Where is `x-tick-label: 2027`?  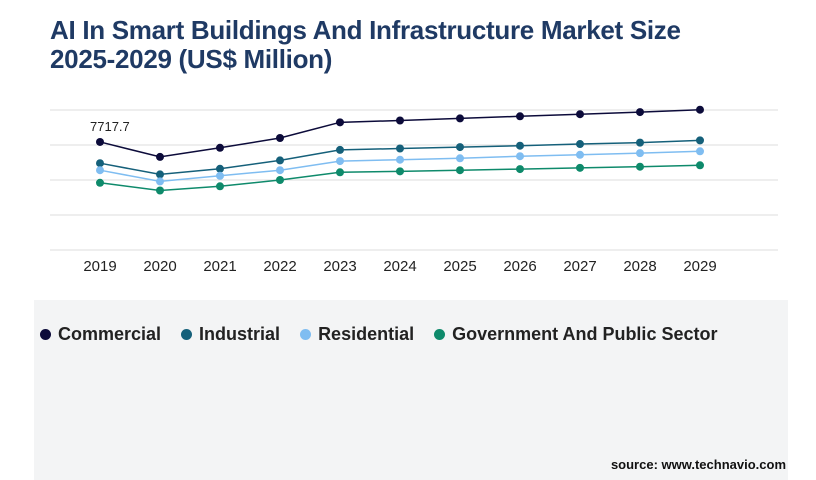 x-tick-label: 2027 is located at coordinates (579, 266).